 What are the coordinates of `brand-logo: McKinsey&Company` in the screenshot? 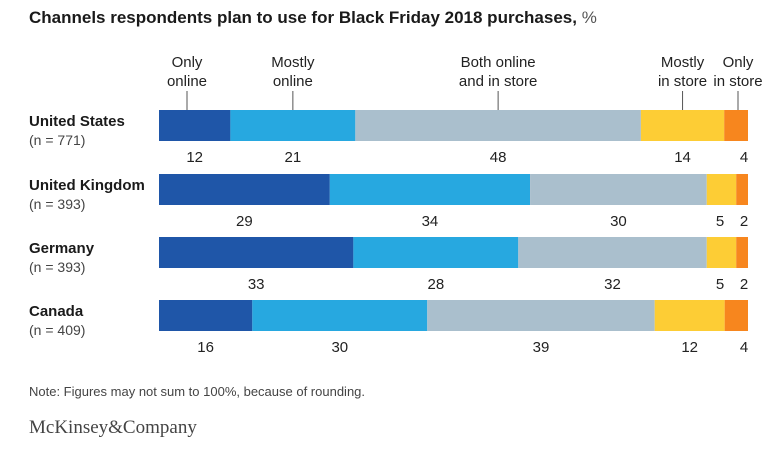 It's located at (113, 427).